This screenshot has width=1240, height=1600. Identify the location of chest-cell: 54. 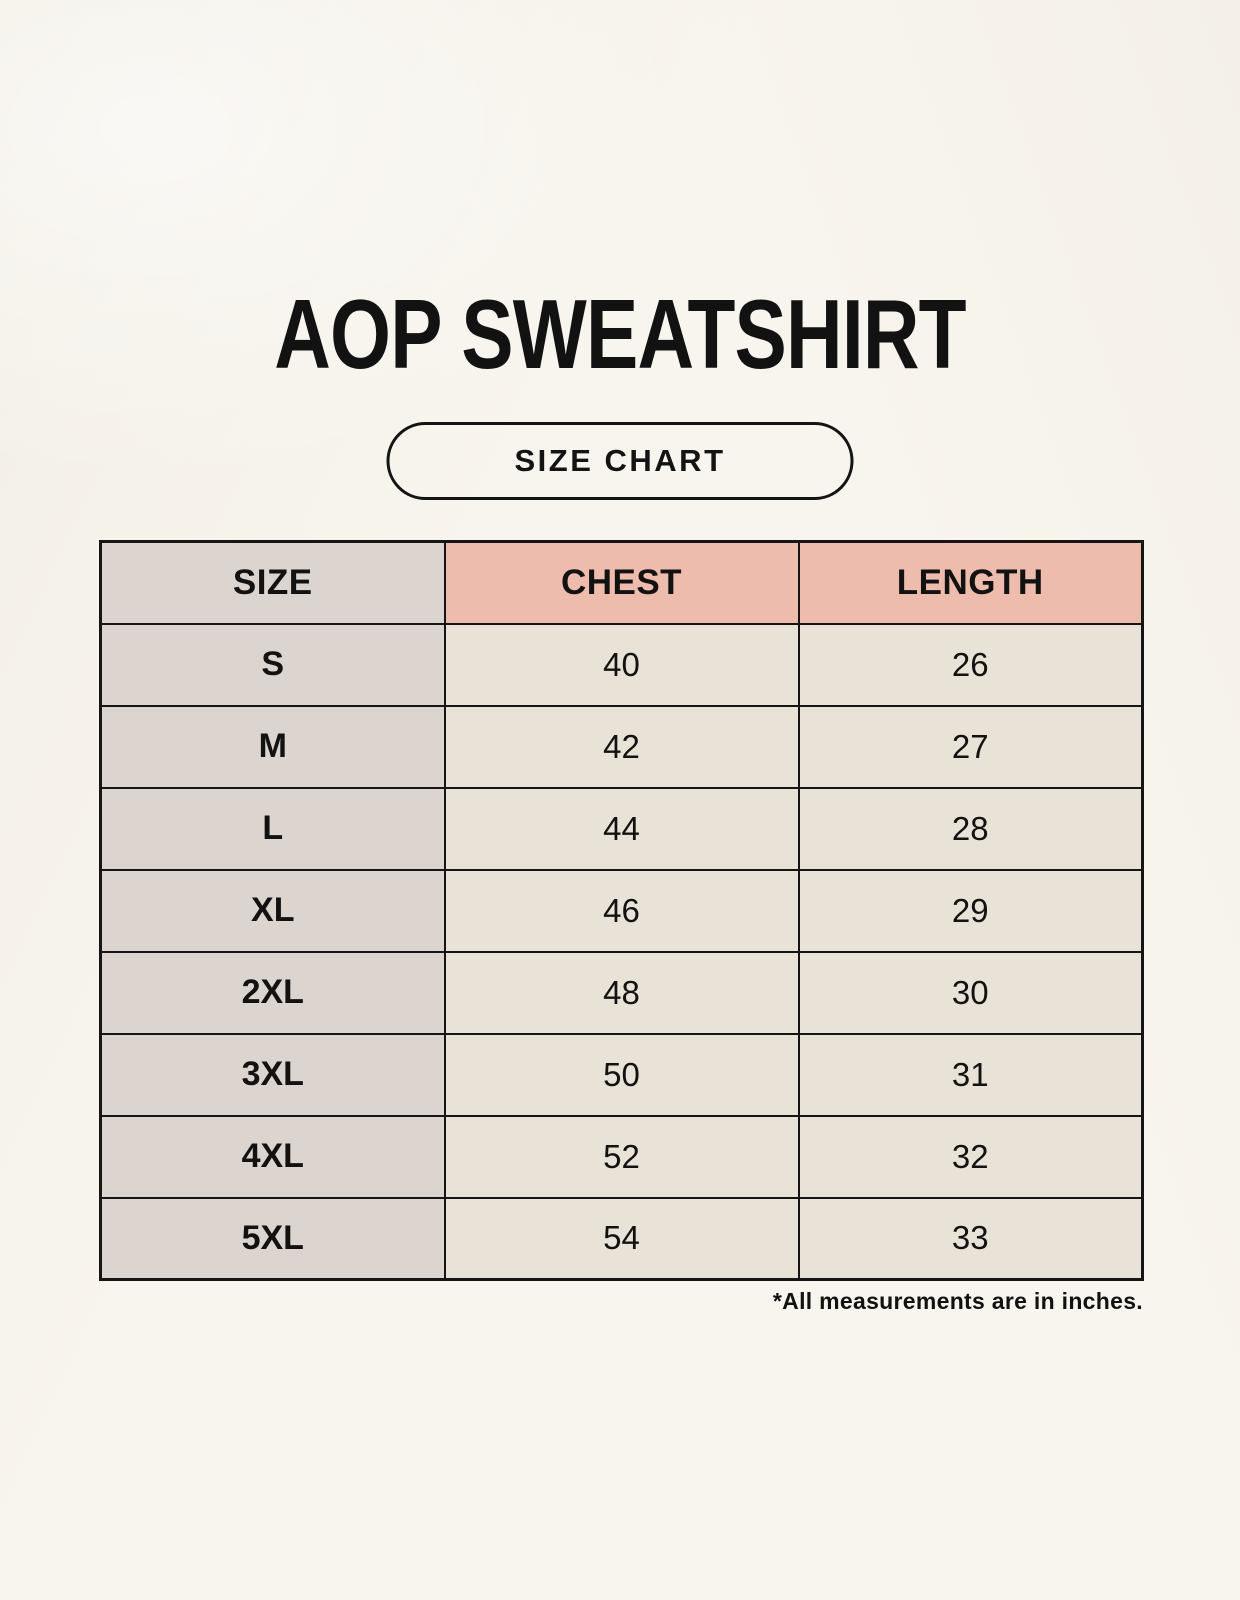
(621, 1238).